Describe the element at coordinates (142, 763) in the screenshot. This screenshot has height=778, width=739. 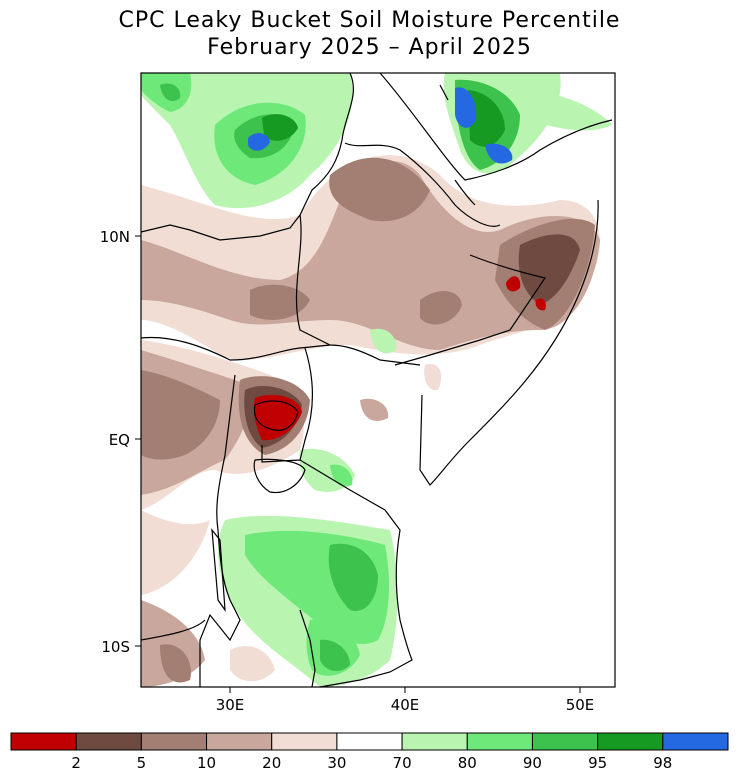
I see `legend-label-1: 5` at that location.